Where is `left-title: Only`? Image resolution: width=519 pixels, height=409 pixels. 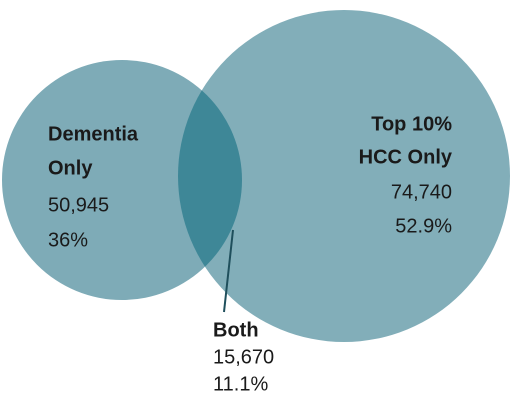 left-title: Only is located at coordinates (70, 168).